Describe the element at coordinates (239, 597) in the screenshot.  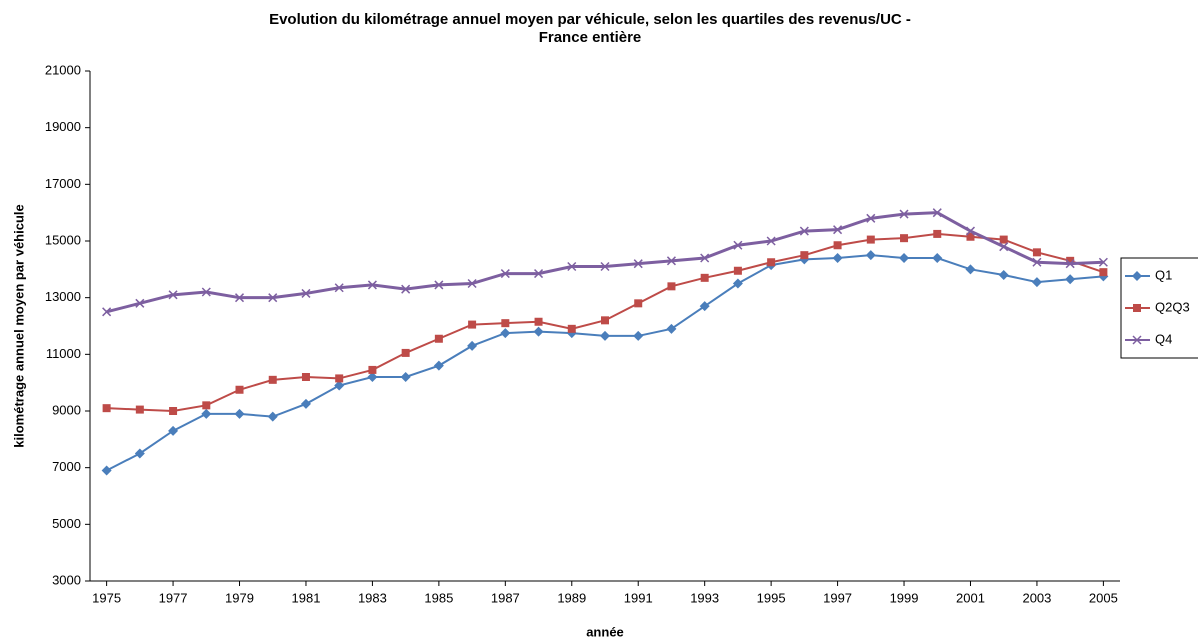
I see `x-tick-label: 1979` at that location.